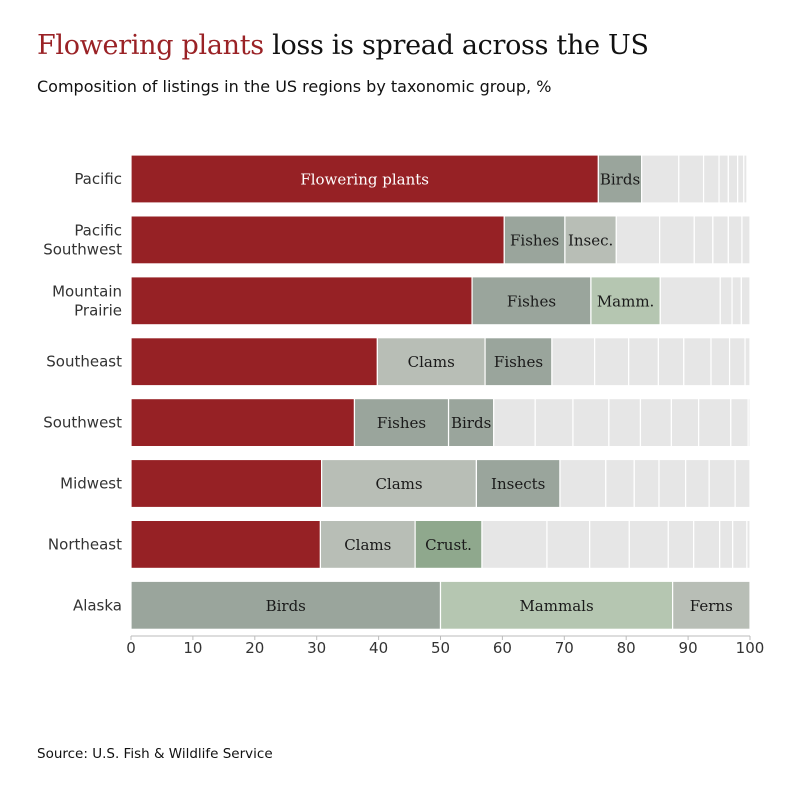 This screenshot has width=800, height=800. Describe the element at coordinates (711, 606) in the screenshot. I see `segment-label: Ferns` at that location.